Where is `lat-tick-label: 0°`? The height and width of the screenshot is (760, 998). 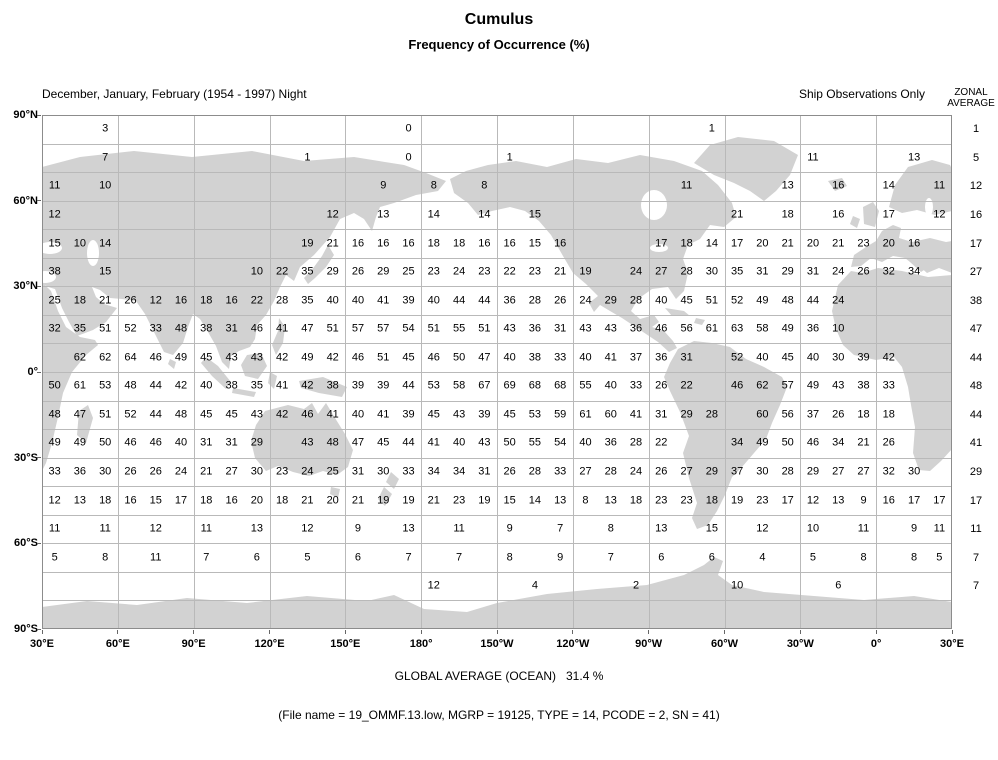 lat-tick-label: 0° is located at coordinates (32, 372).